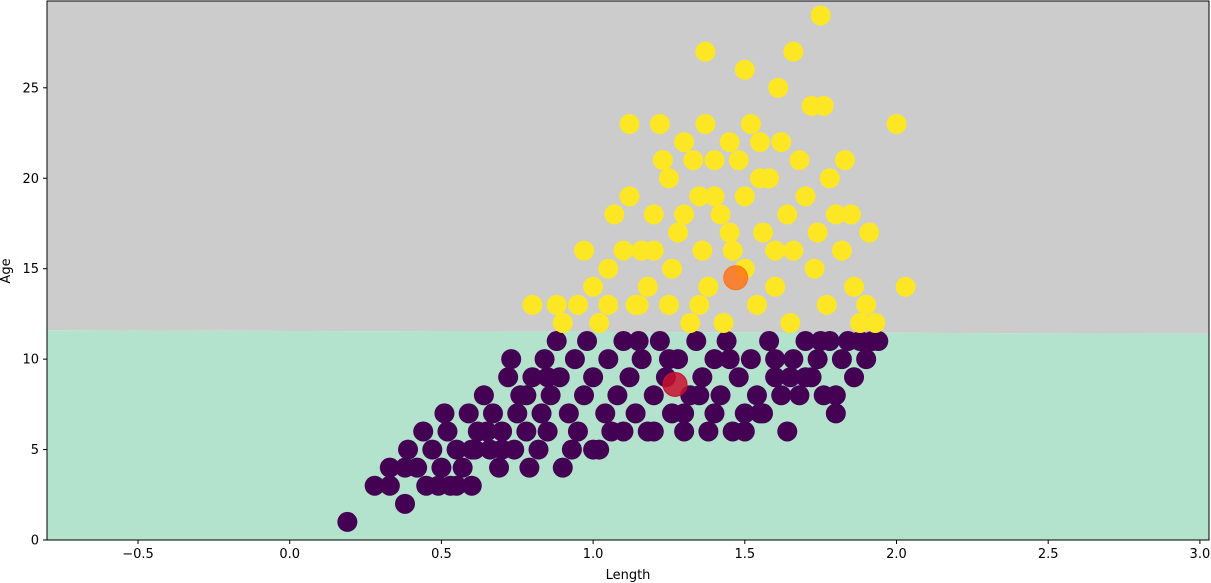 This screenshot has width=1211, height=583. Describe the element at coordinates (744, 554) in the screenshot. I see `x-tick-label: 1.5` at that location.